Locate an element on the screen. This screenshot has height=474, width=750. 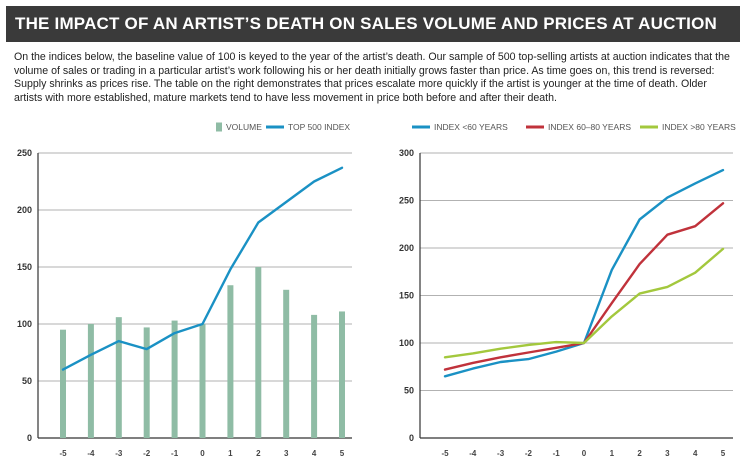
series-line-index-60-80-years is located at coordinates (584, 286).